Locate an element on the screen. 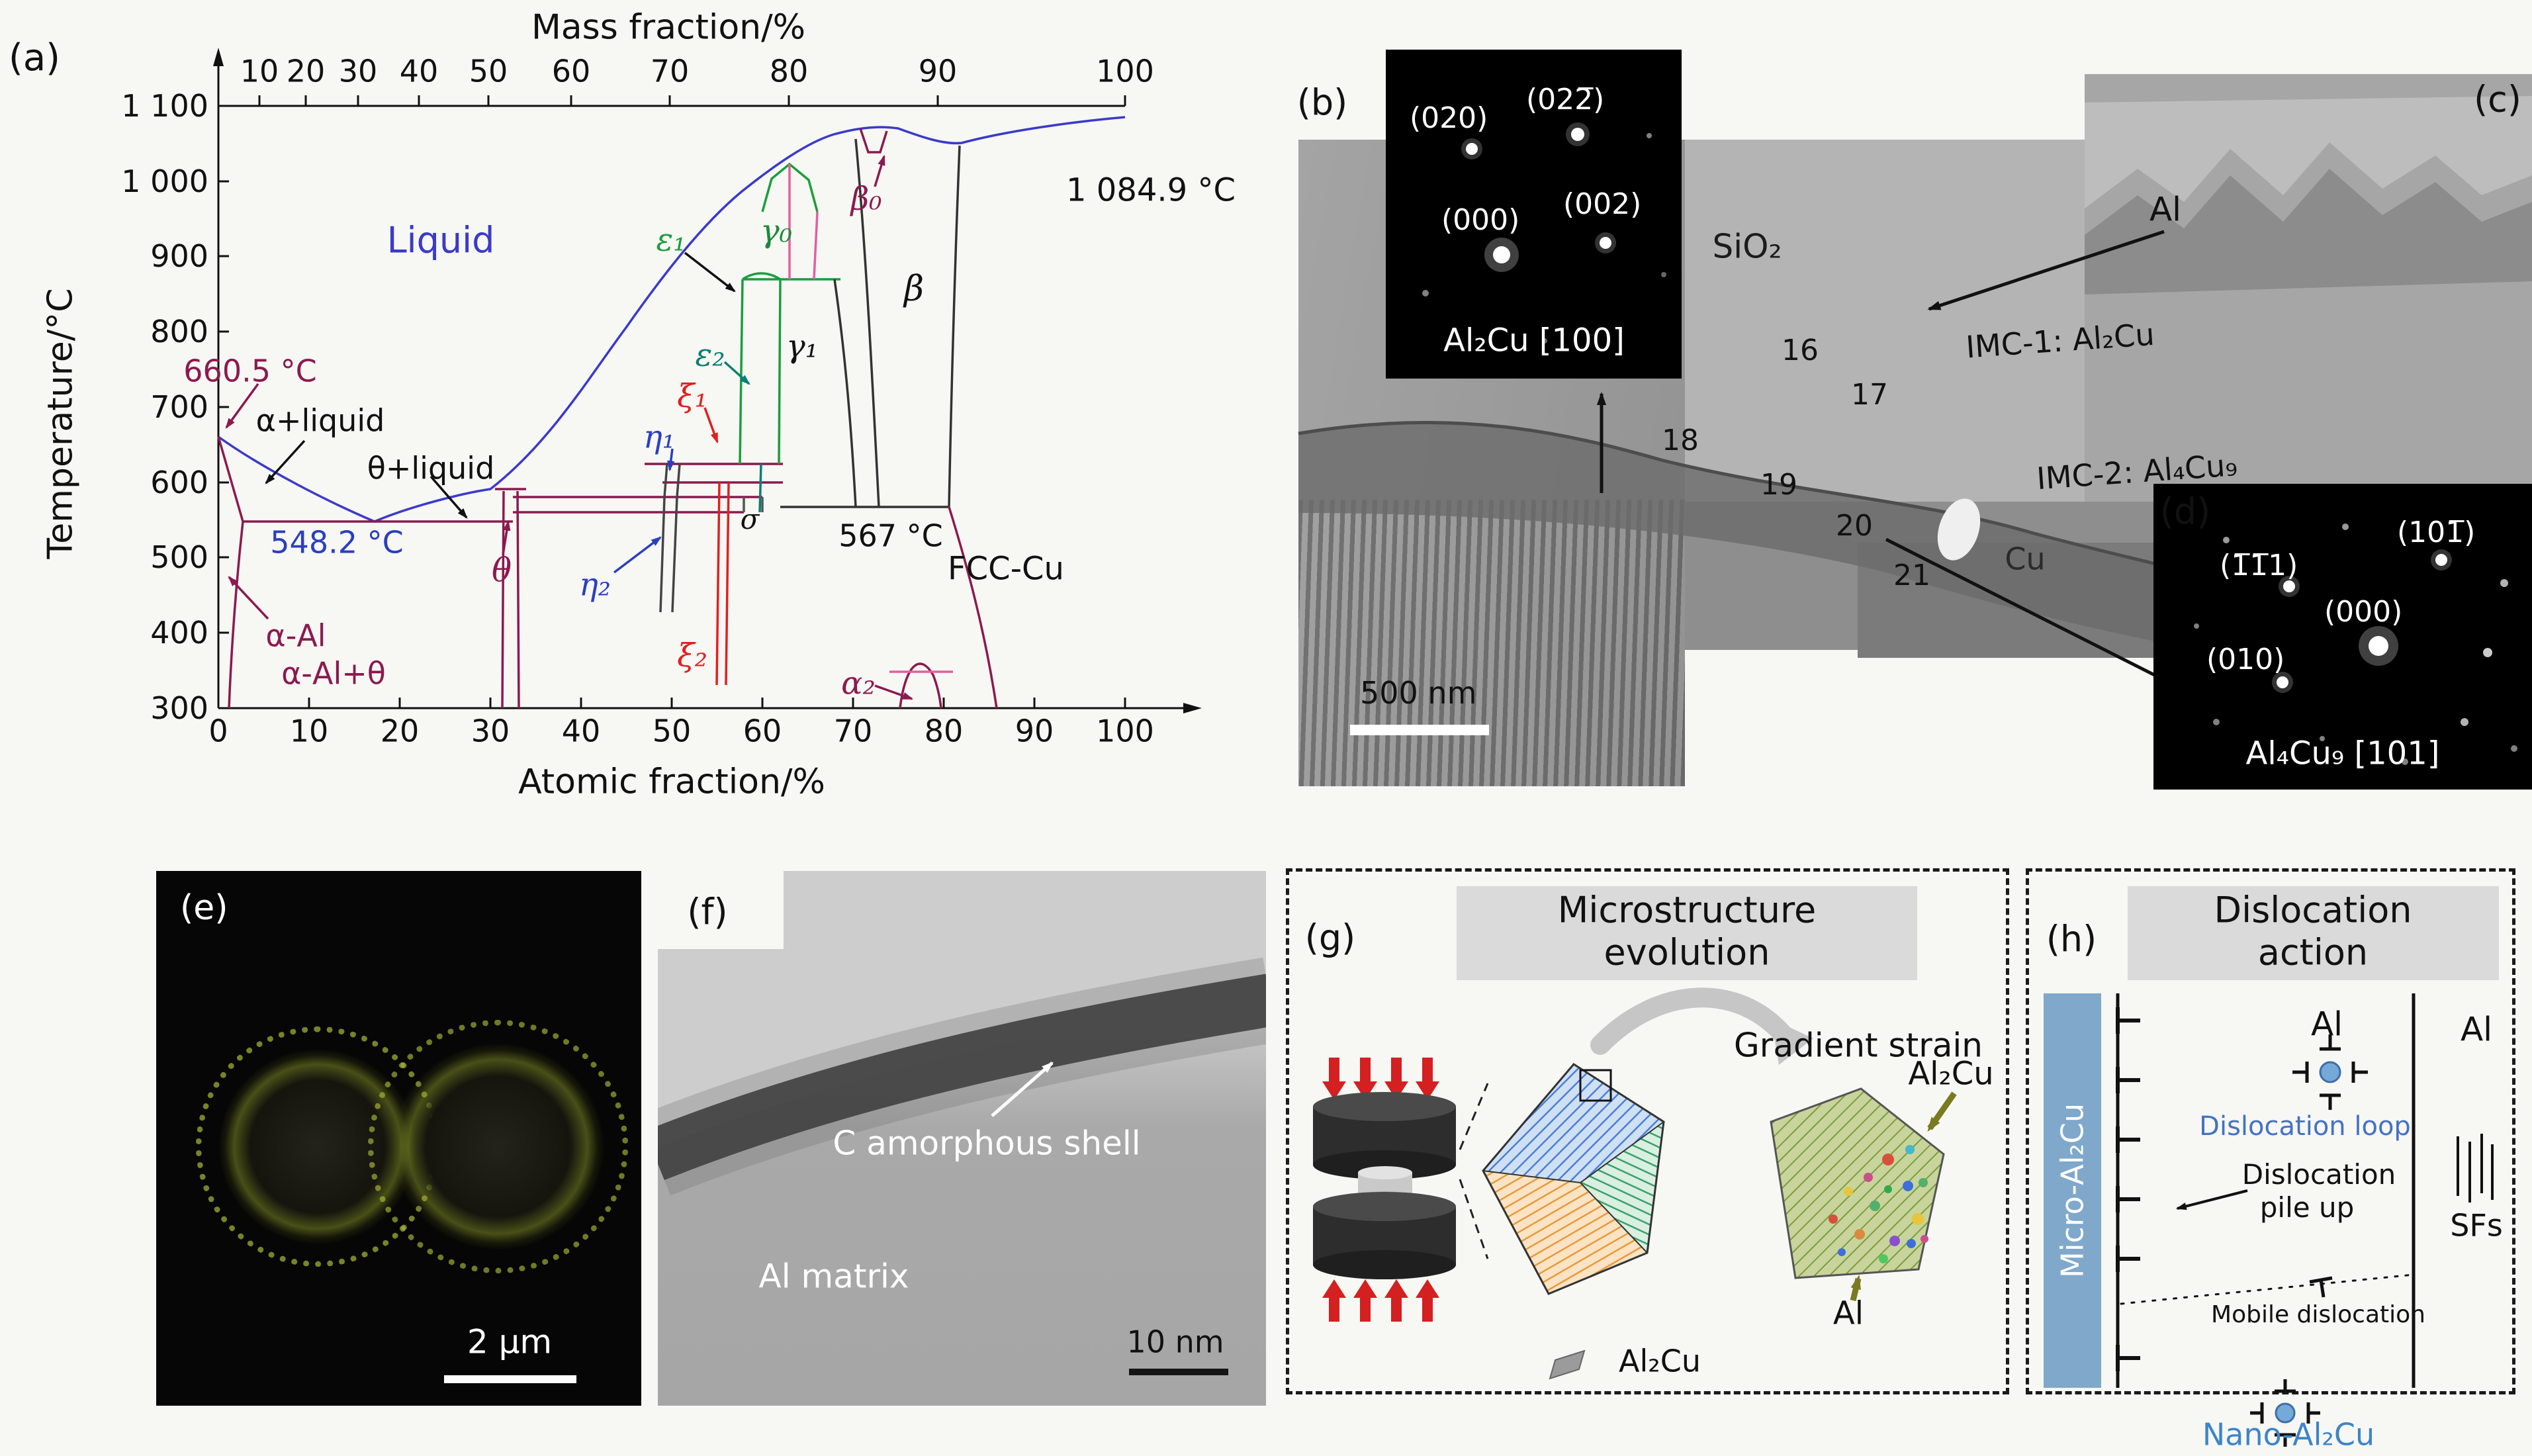 The image size is (2532, 1456). al-label: Al is located at coordinates (2165, 209).